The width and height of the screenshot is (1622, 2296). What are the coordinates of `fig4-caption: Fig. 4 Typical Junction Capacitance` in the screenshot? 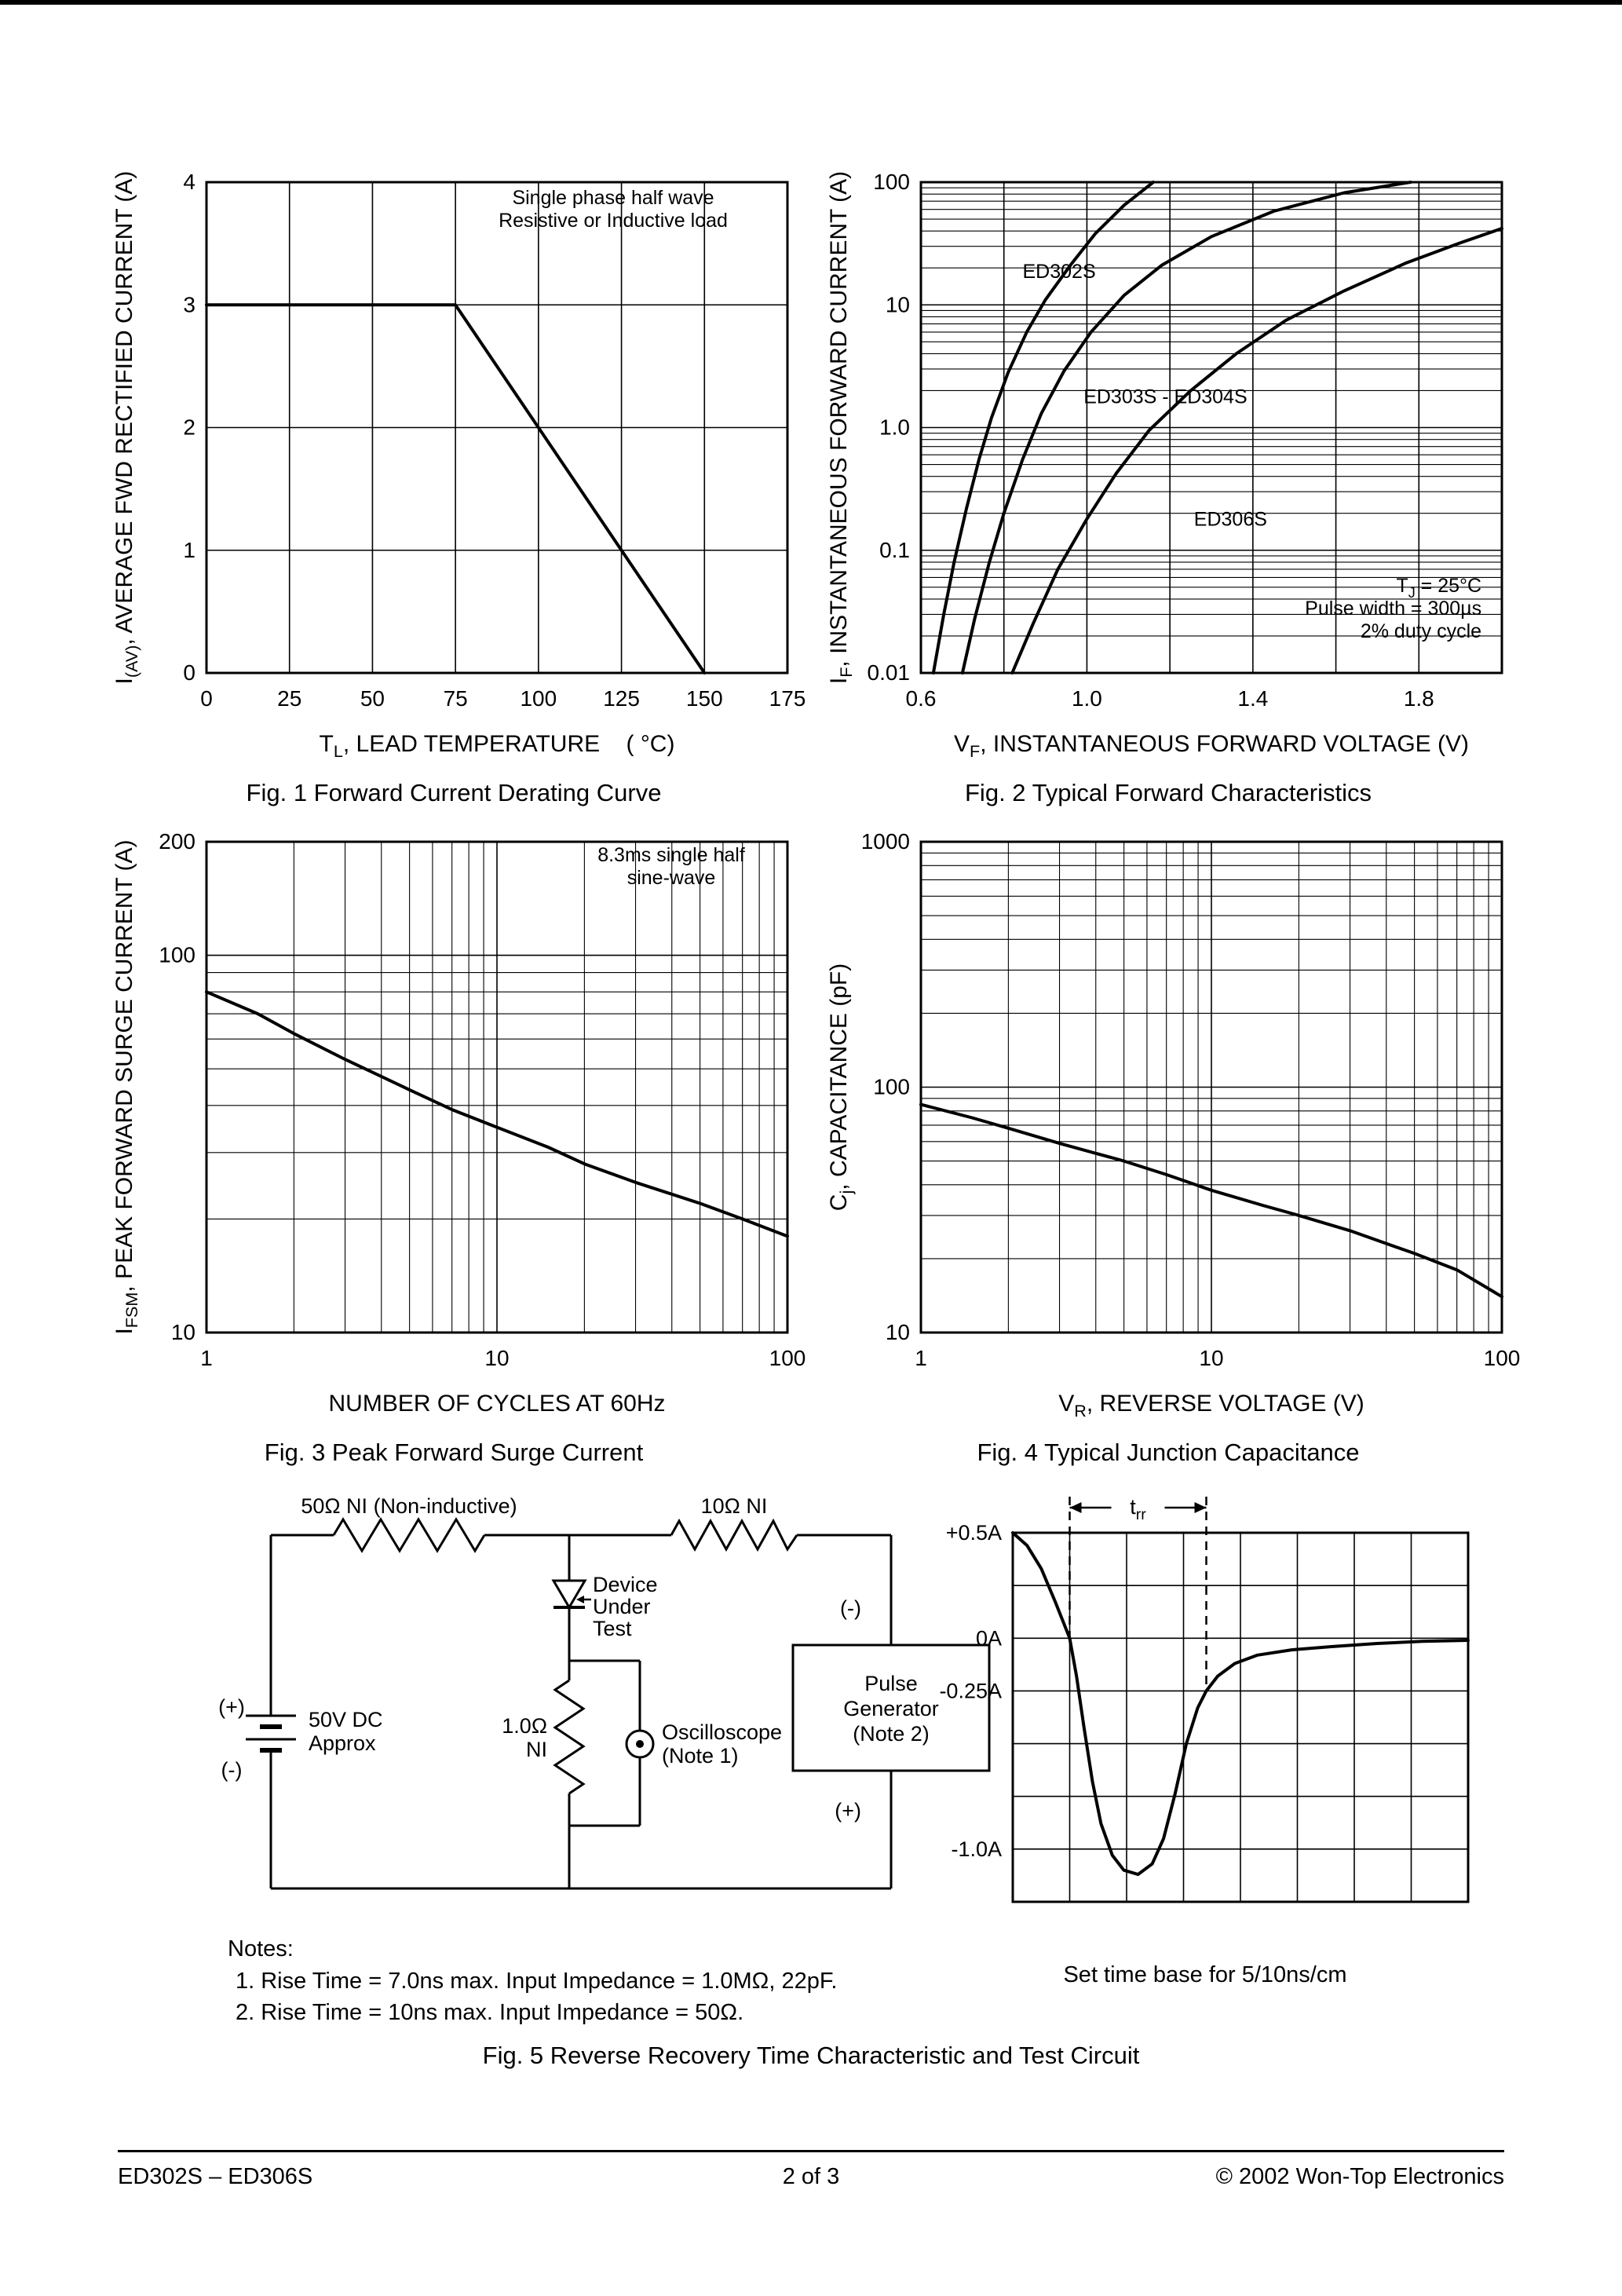 It's located at (1168, 1453).